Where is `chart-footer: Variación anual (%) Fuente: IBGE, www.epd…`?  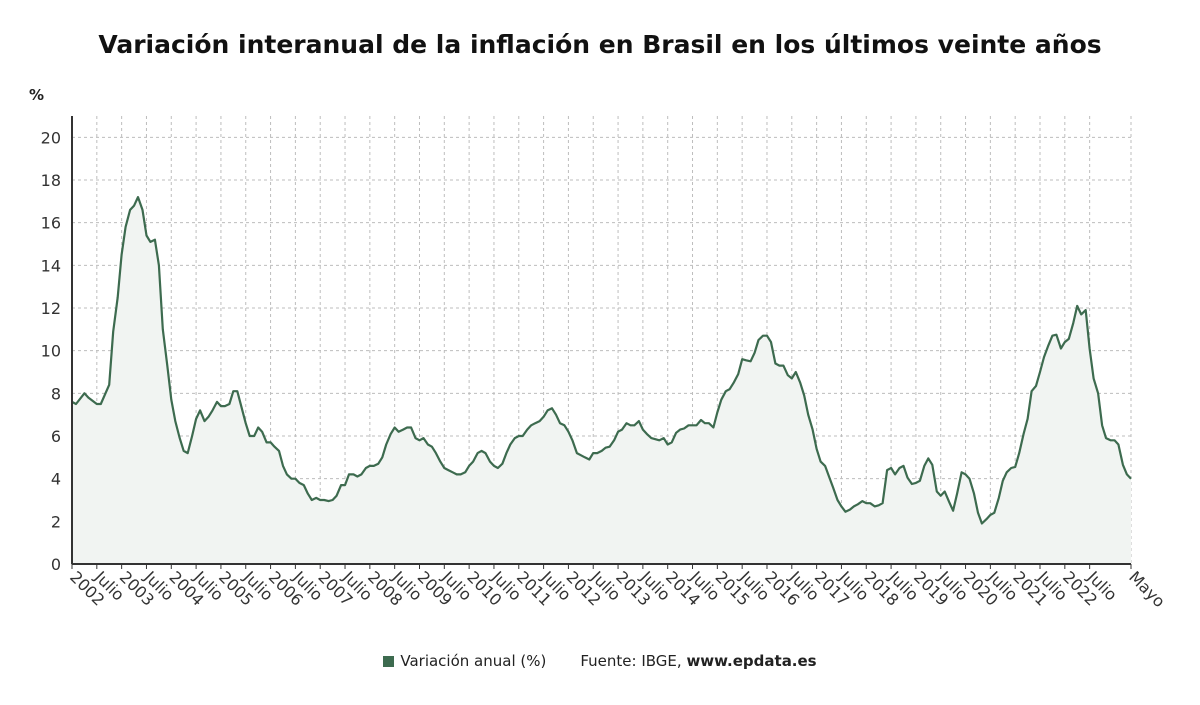
chart-footer: Variación anual (%) Fuente: IBGE, www.epd… is located at coordinates (600, 661).